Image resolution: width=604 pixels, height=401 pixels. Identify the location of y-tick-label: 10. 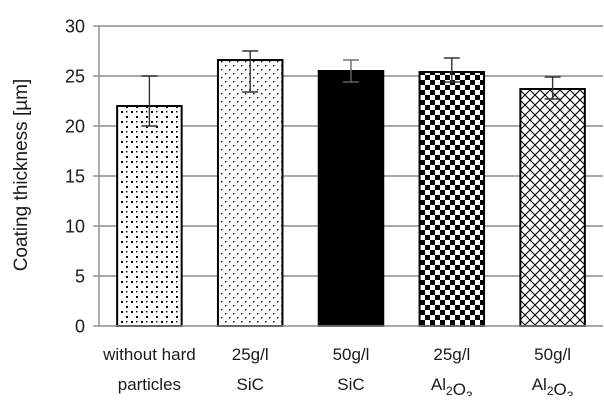
(75, 227).